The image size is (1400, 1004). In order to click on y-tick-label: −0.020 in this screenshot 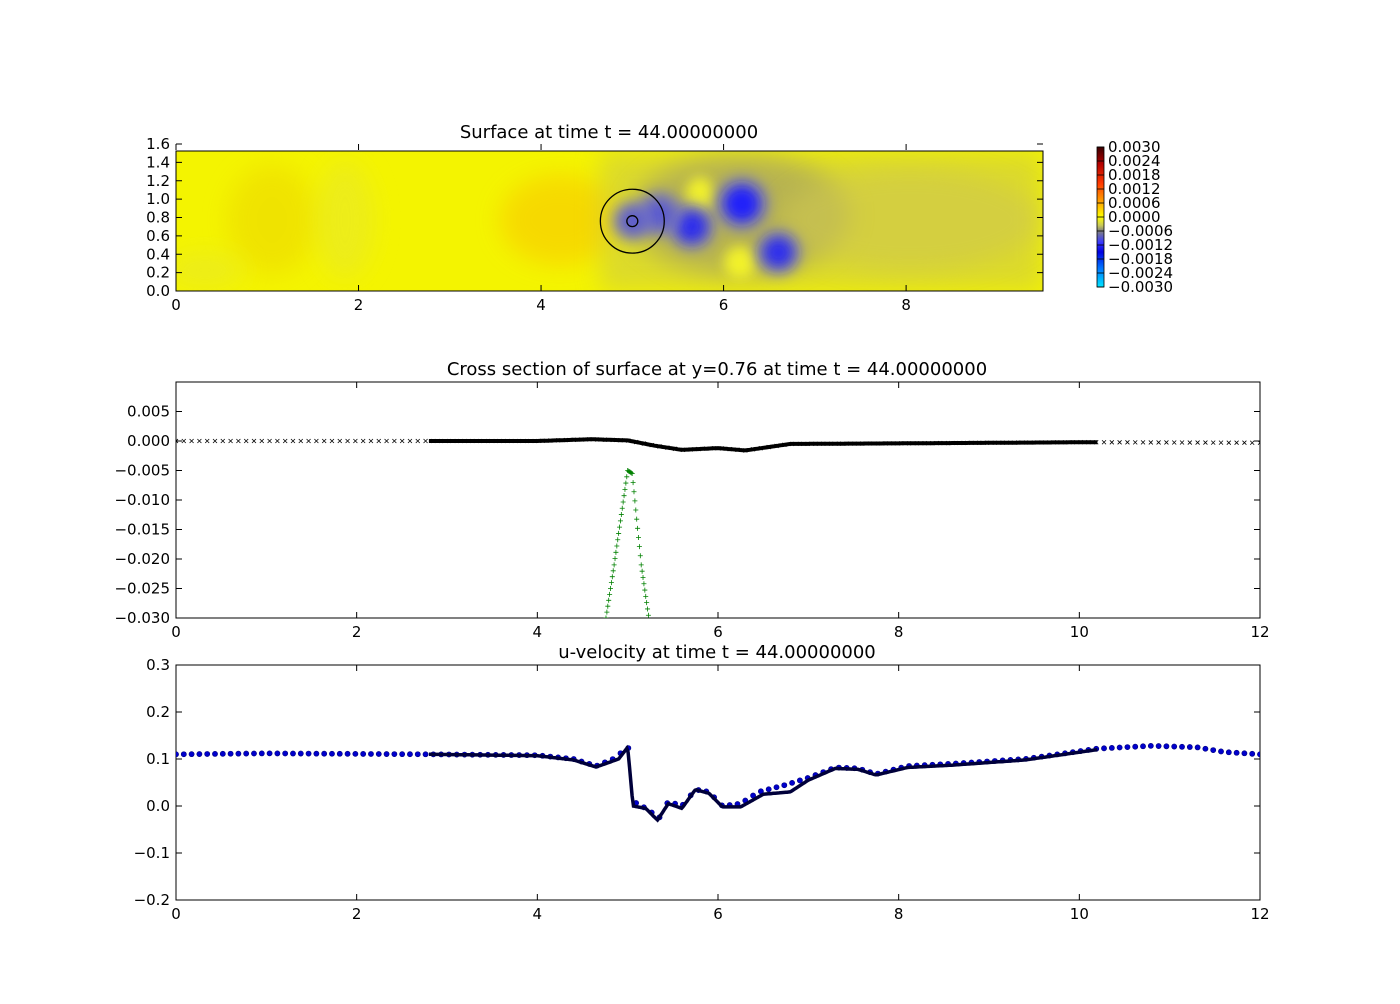, I will do `click(142, 559)`.